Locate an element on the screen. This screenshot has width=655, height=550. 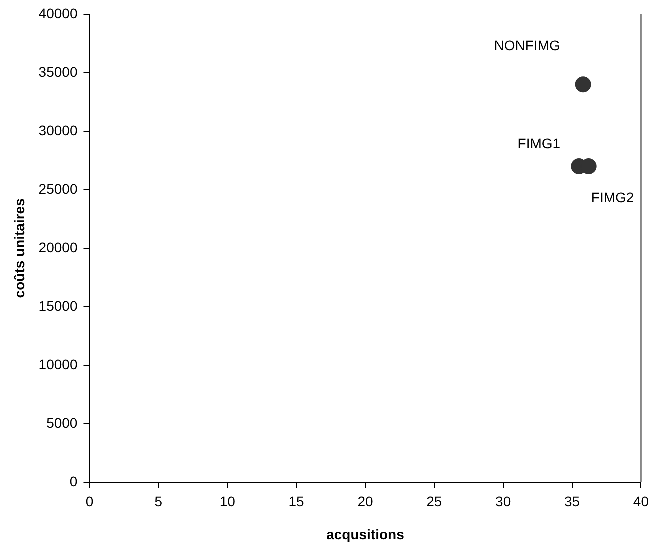
y-tick-label: 25000 is located at coordinates (58, 188).